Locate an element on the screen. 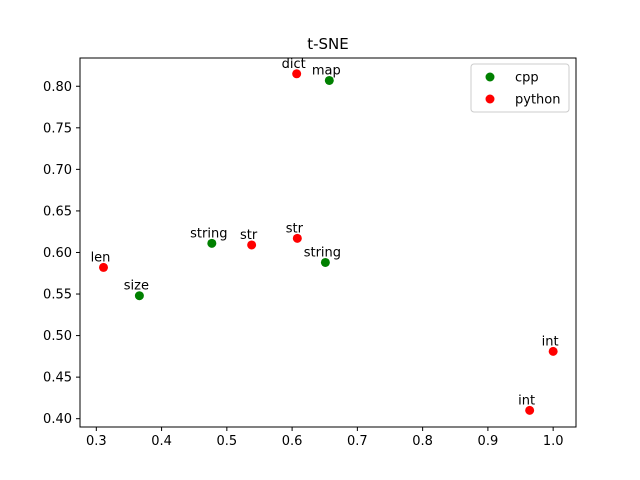 The height and width of the screenshot is (480, 640). y-tick-label: 0.60 is located at coordinates (57, 253).